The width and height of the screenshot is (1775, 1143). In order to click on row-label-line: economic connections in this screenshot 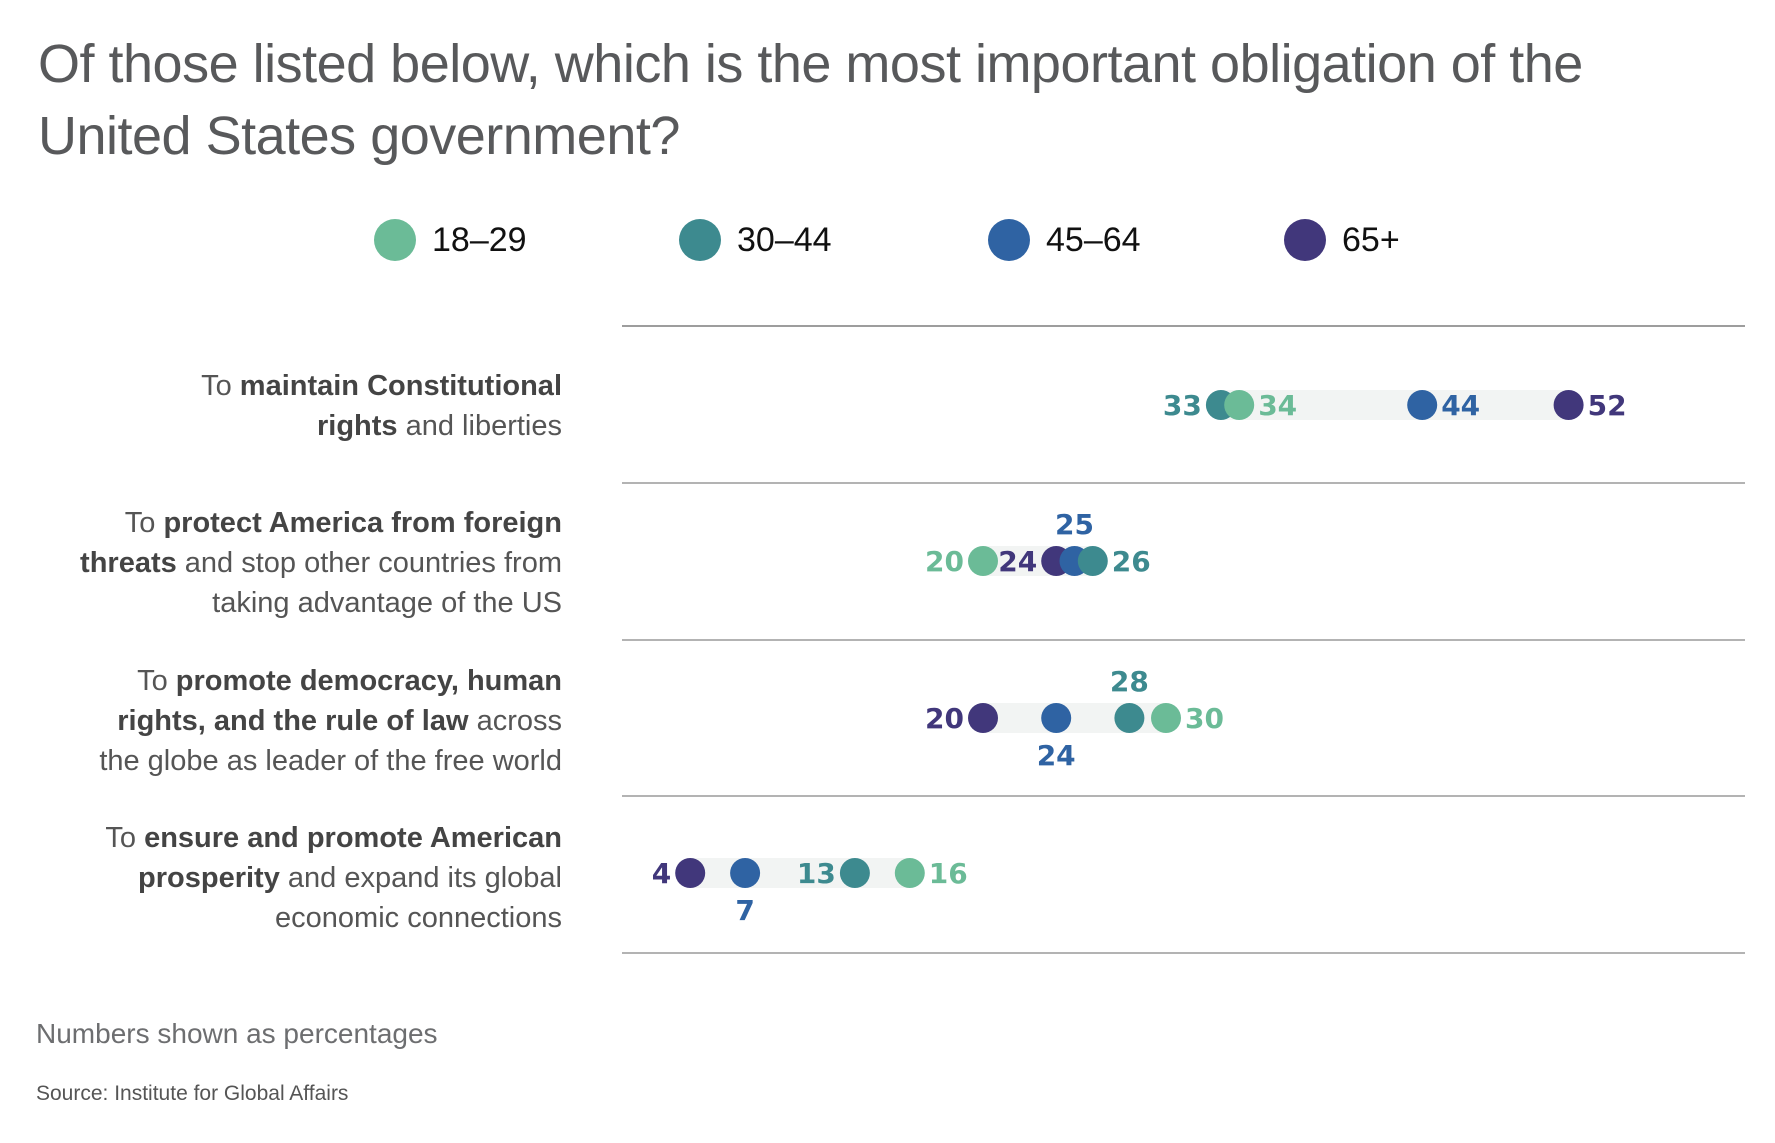, I will do `click(282, 918)`.